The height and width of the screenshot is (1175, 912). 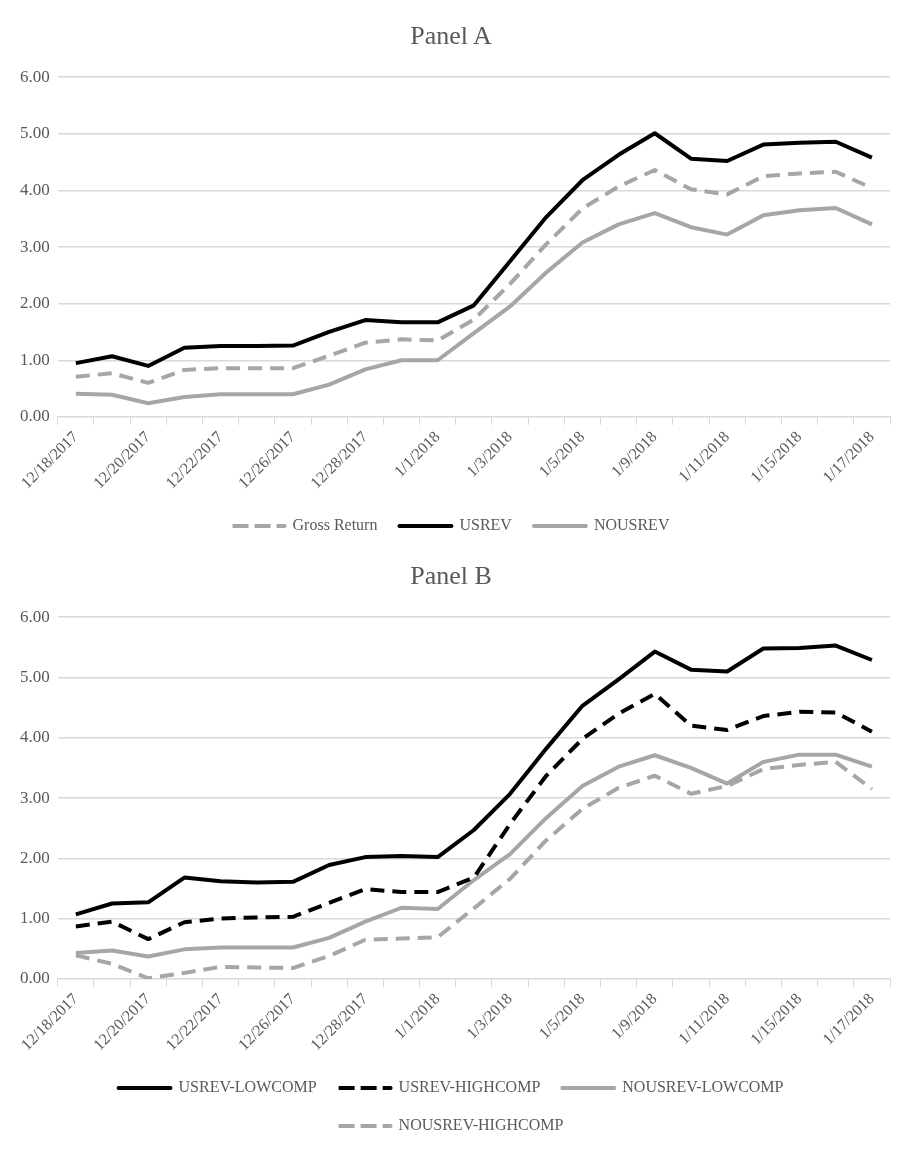 I want to click on legend-label: NOUSREV-LOWCOMP, so click(x=703, y=1087).